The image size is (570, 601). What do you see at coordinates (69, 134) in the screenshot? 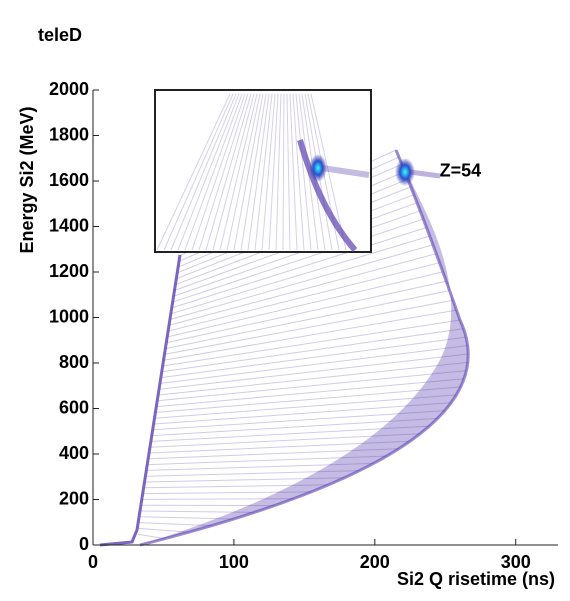
I see `y-tick-label: 1800` at bounding box center [69, 134].